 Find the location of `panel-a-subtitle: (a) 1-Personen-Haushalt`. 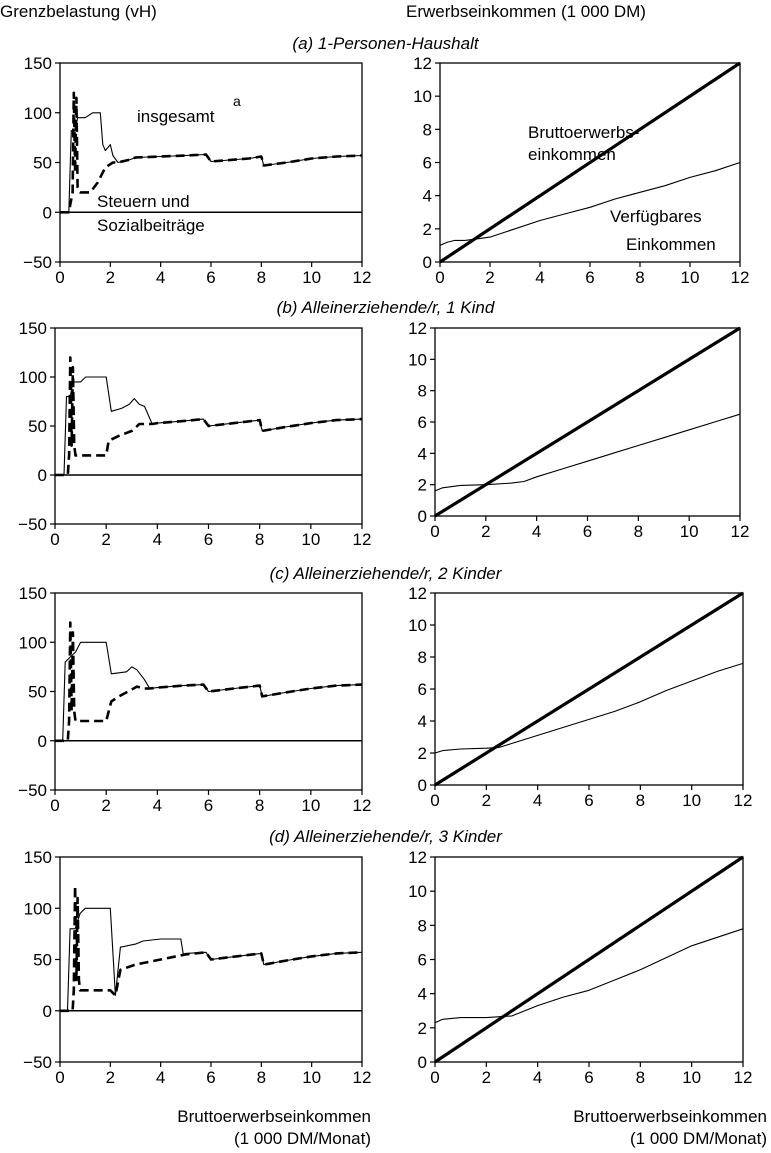

panel-a-subtitle: (a) 1-Personen-Haushalt is located at coordinates (385, 43).